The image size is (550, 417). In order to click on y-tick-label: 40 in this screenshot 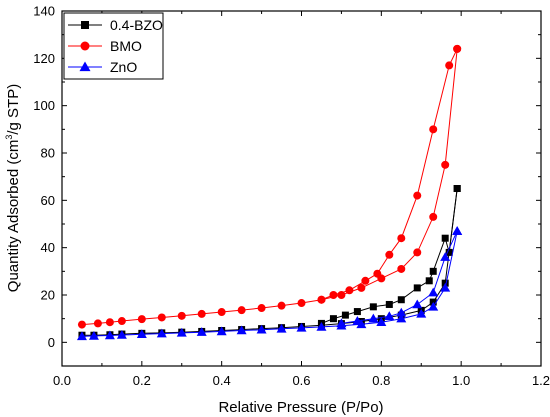, I will do `click(48, 247)`.